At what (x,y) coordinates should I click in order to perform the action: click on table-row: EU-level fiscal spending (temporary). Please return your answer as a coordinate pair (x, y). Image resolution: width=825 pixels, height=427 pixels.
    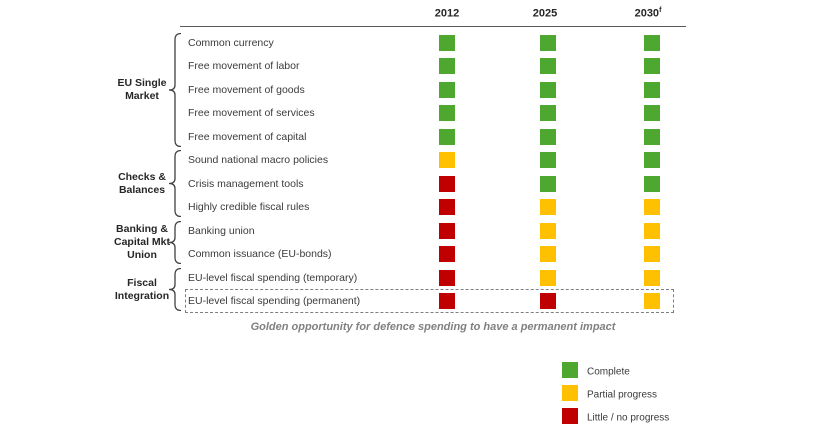
    Looking at the image, I should click on (412, 278).